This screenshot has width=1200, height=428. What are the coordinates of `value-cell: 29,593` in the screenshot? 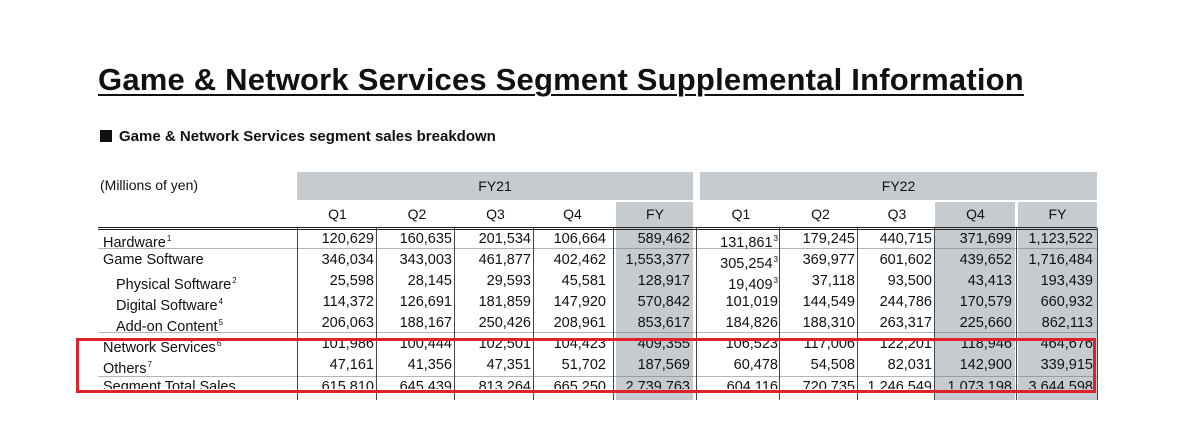 It's located at (509, 281).